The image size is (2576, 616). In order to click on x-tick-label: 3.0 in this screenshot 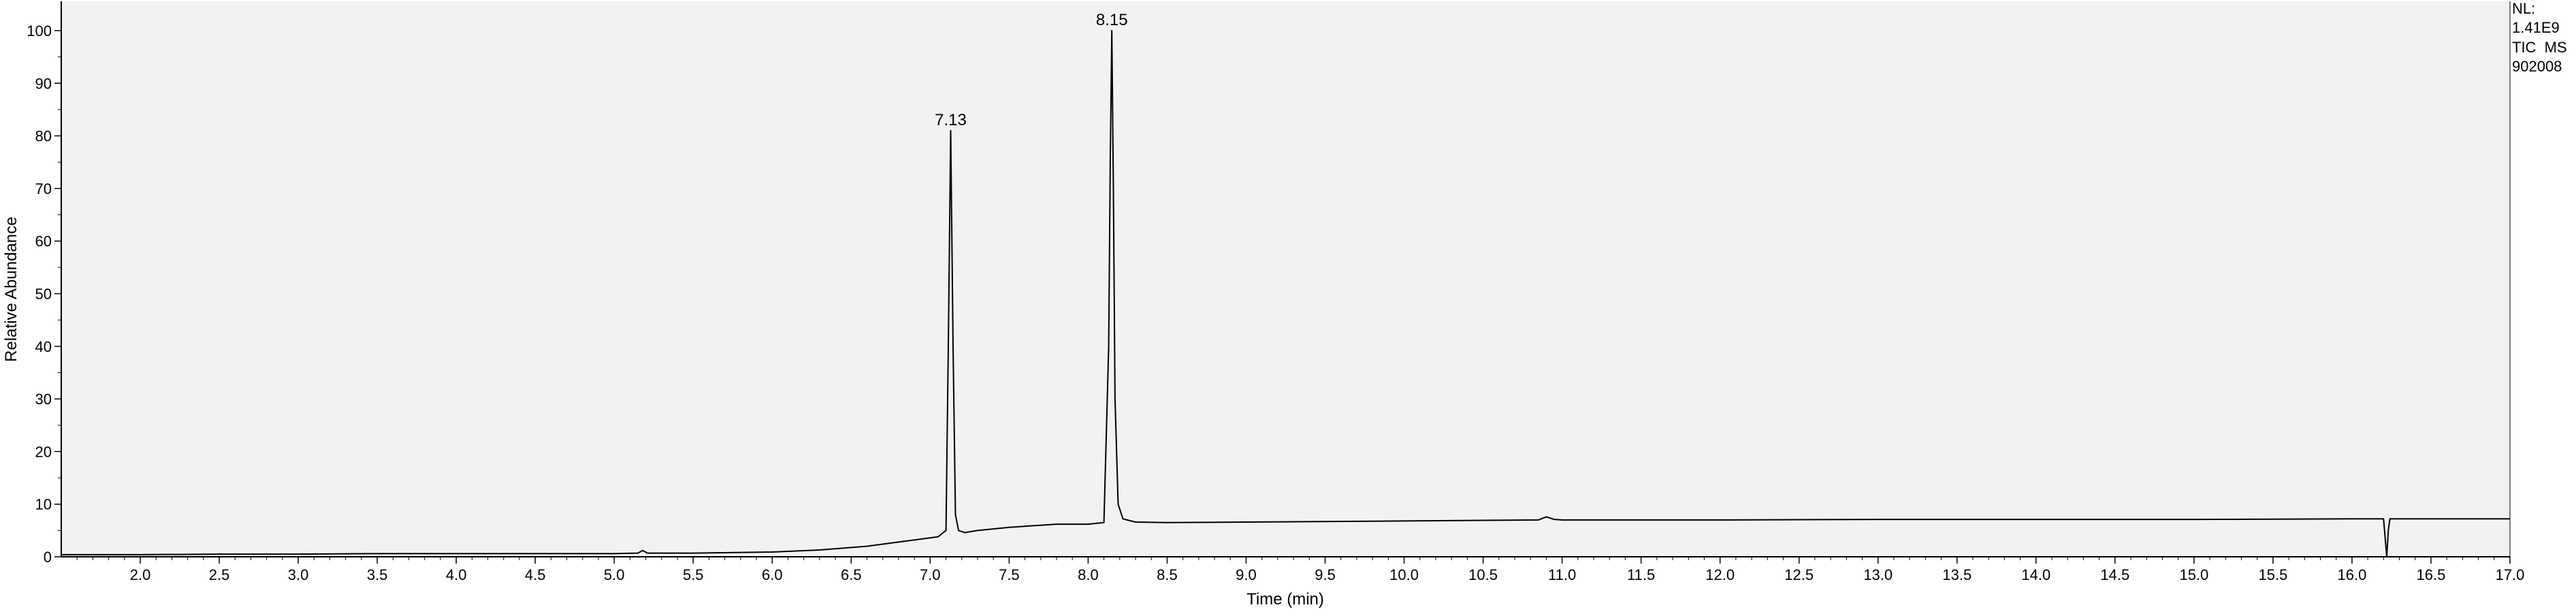, I will do `click(299, 574)`.